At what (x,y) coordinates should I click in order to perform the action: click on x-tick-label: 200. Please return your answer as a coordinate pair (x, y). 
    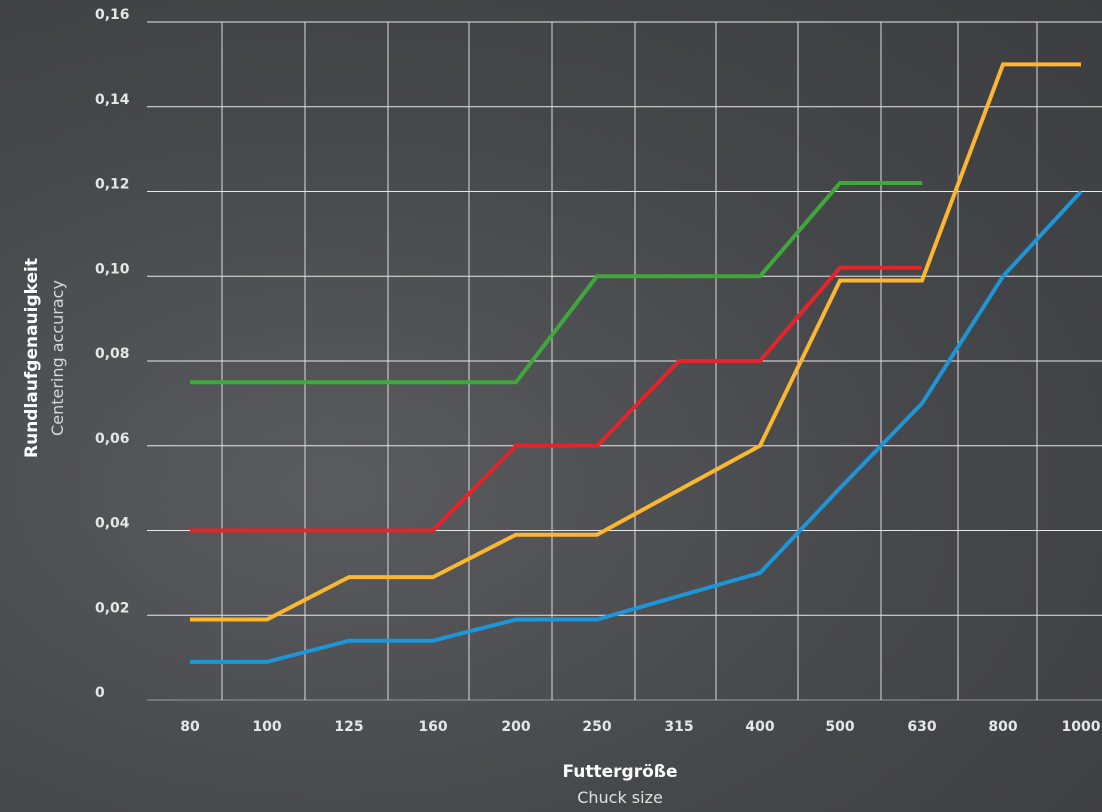
    Looking at the image, I should click on (515, 727).